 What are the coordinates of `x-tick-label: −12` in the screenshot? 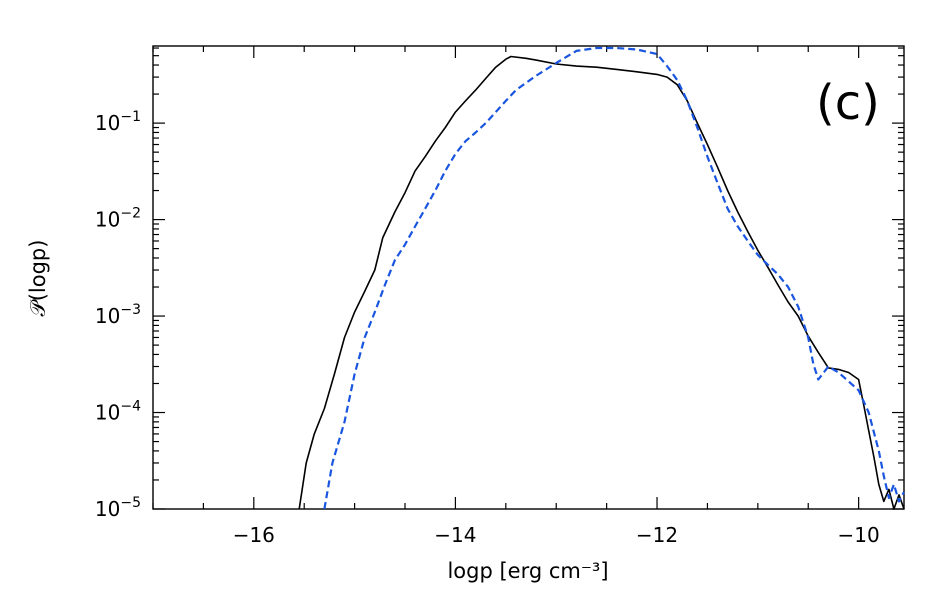 It's located at (657, 535).